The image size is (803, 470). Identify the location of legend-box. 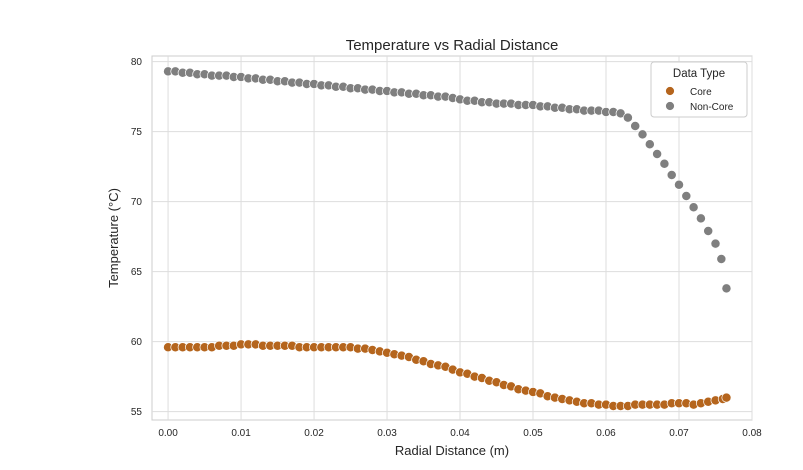
(699, 89).